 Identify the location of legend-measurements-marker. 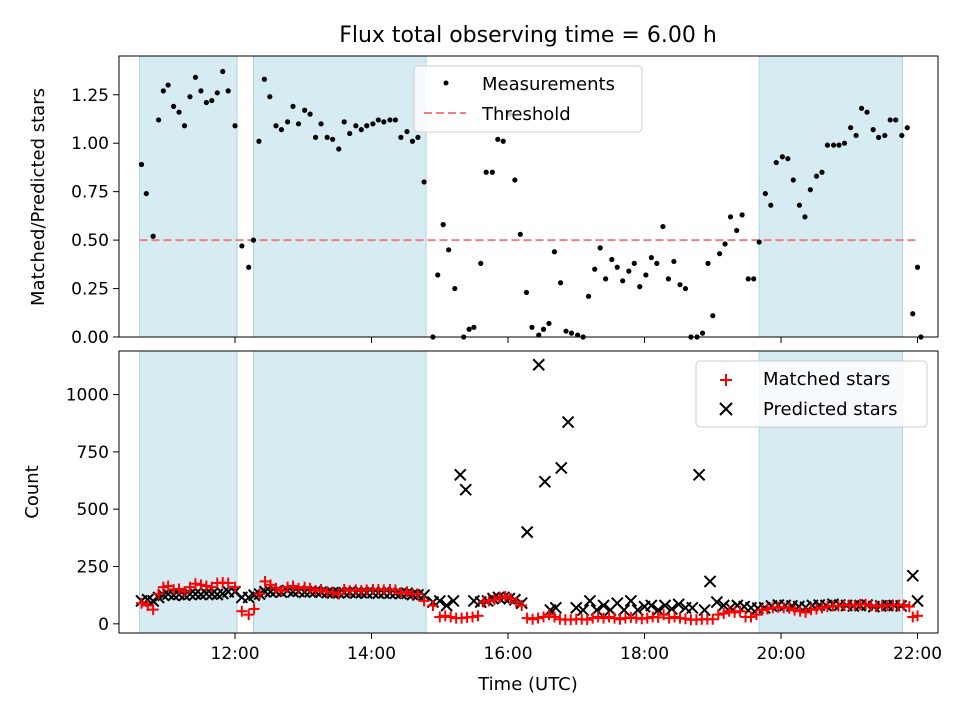
(446, 83).